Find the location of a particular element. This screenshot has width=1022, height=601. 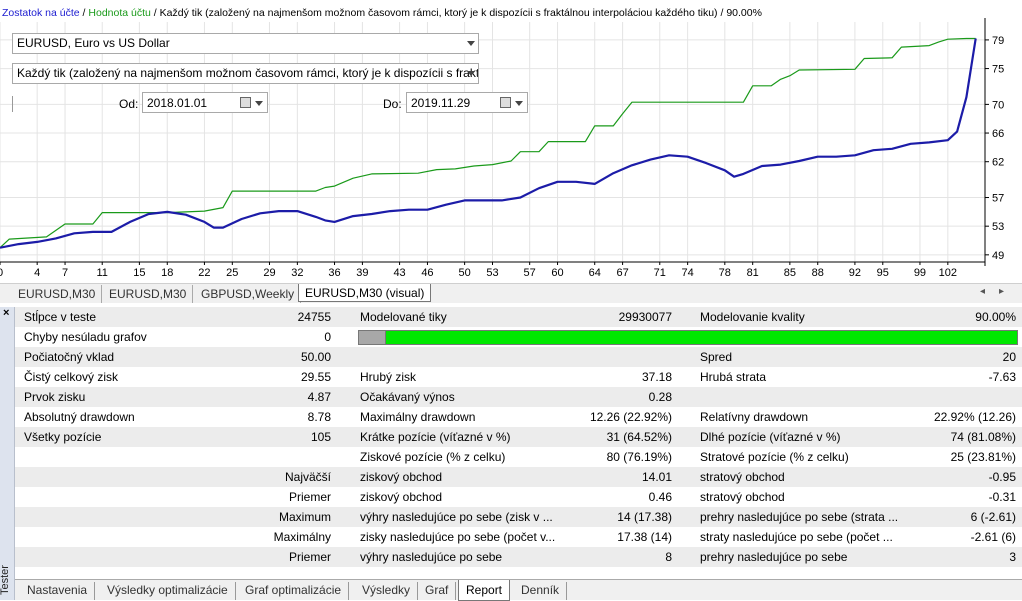

x-tick-label: 39 is located at coordinates (362, 273).